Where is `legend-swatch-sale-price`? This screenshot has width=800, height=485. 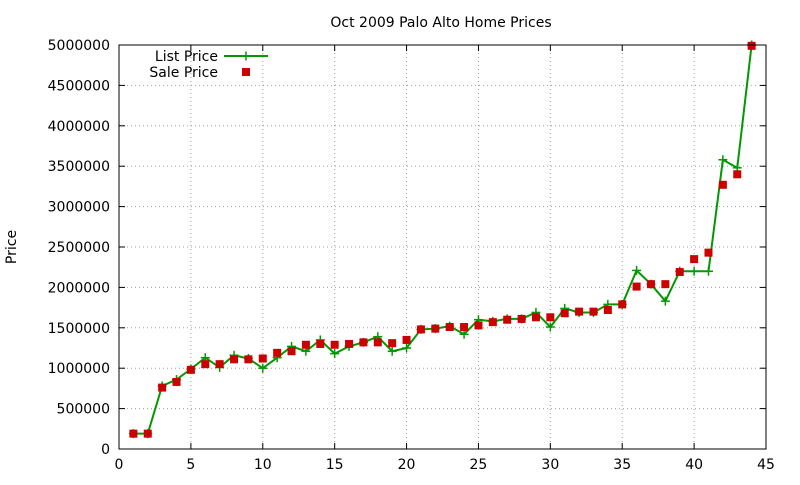 legend-swatch-sale-price is located at coordinates (246, 72).